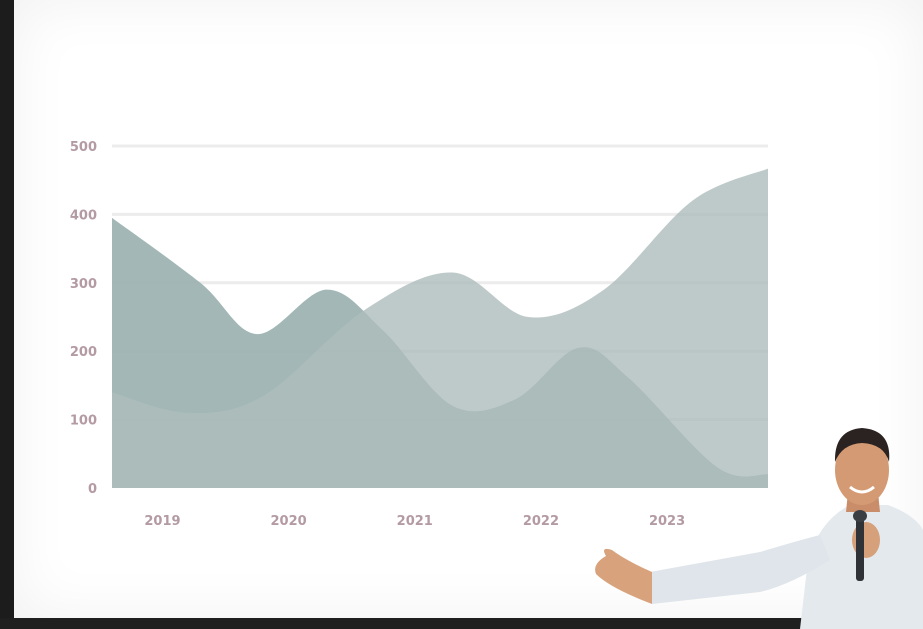 The height and width of the screenshot is (629, 923). What do you see at coordinates (162, 521) in the screenshot?
I see `x-tick-label: 2019` at bounding box center [162, 521].